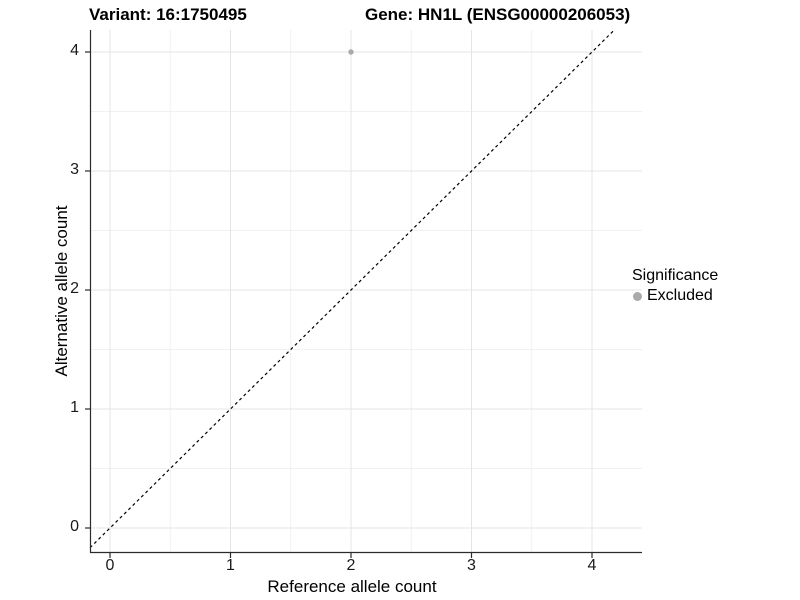  What do you see at coordinates (74, 170) in the screenshot?
I see `y-tick-label: 3` at bounding box center [74, 170].